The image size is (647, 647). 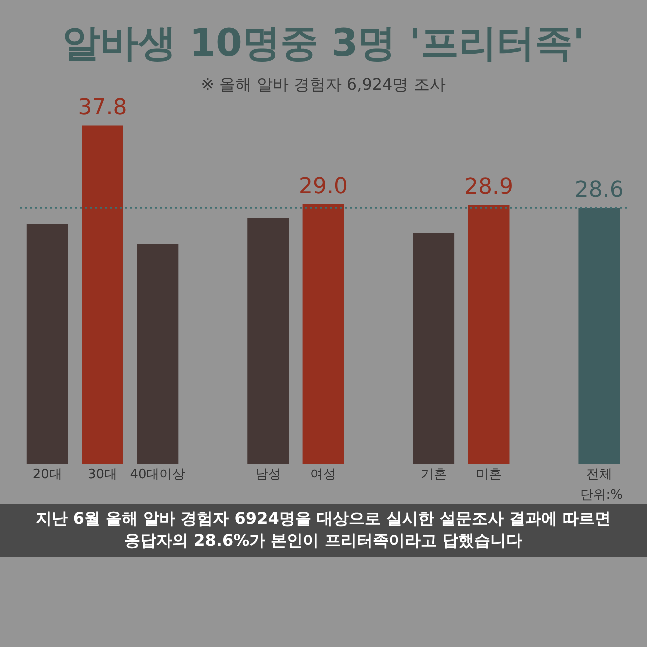 I want to click on x-tick-label: 40대이상, so click(x=158, y=475).